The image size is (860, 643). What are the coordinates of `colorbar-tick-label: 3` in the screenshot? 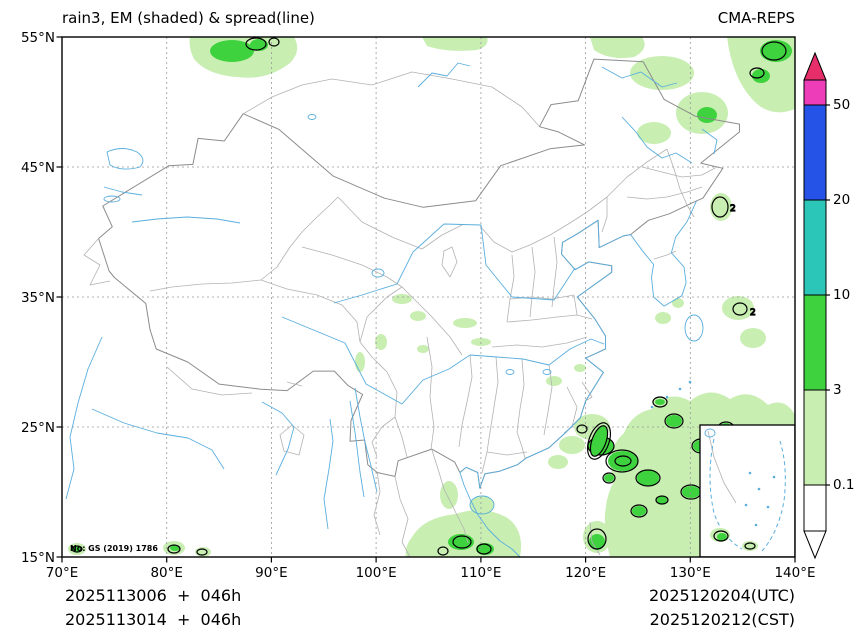 It's located at (837, 390).